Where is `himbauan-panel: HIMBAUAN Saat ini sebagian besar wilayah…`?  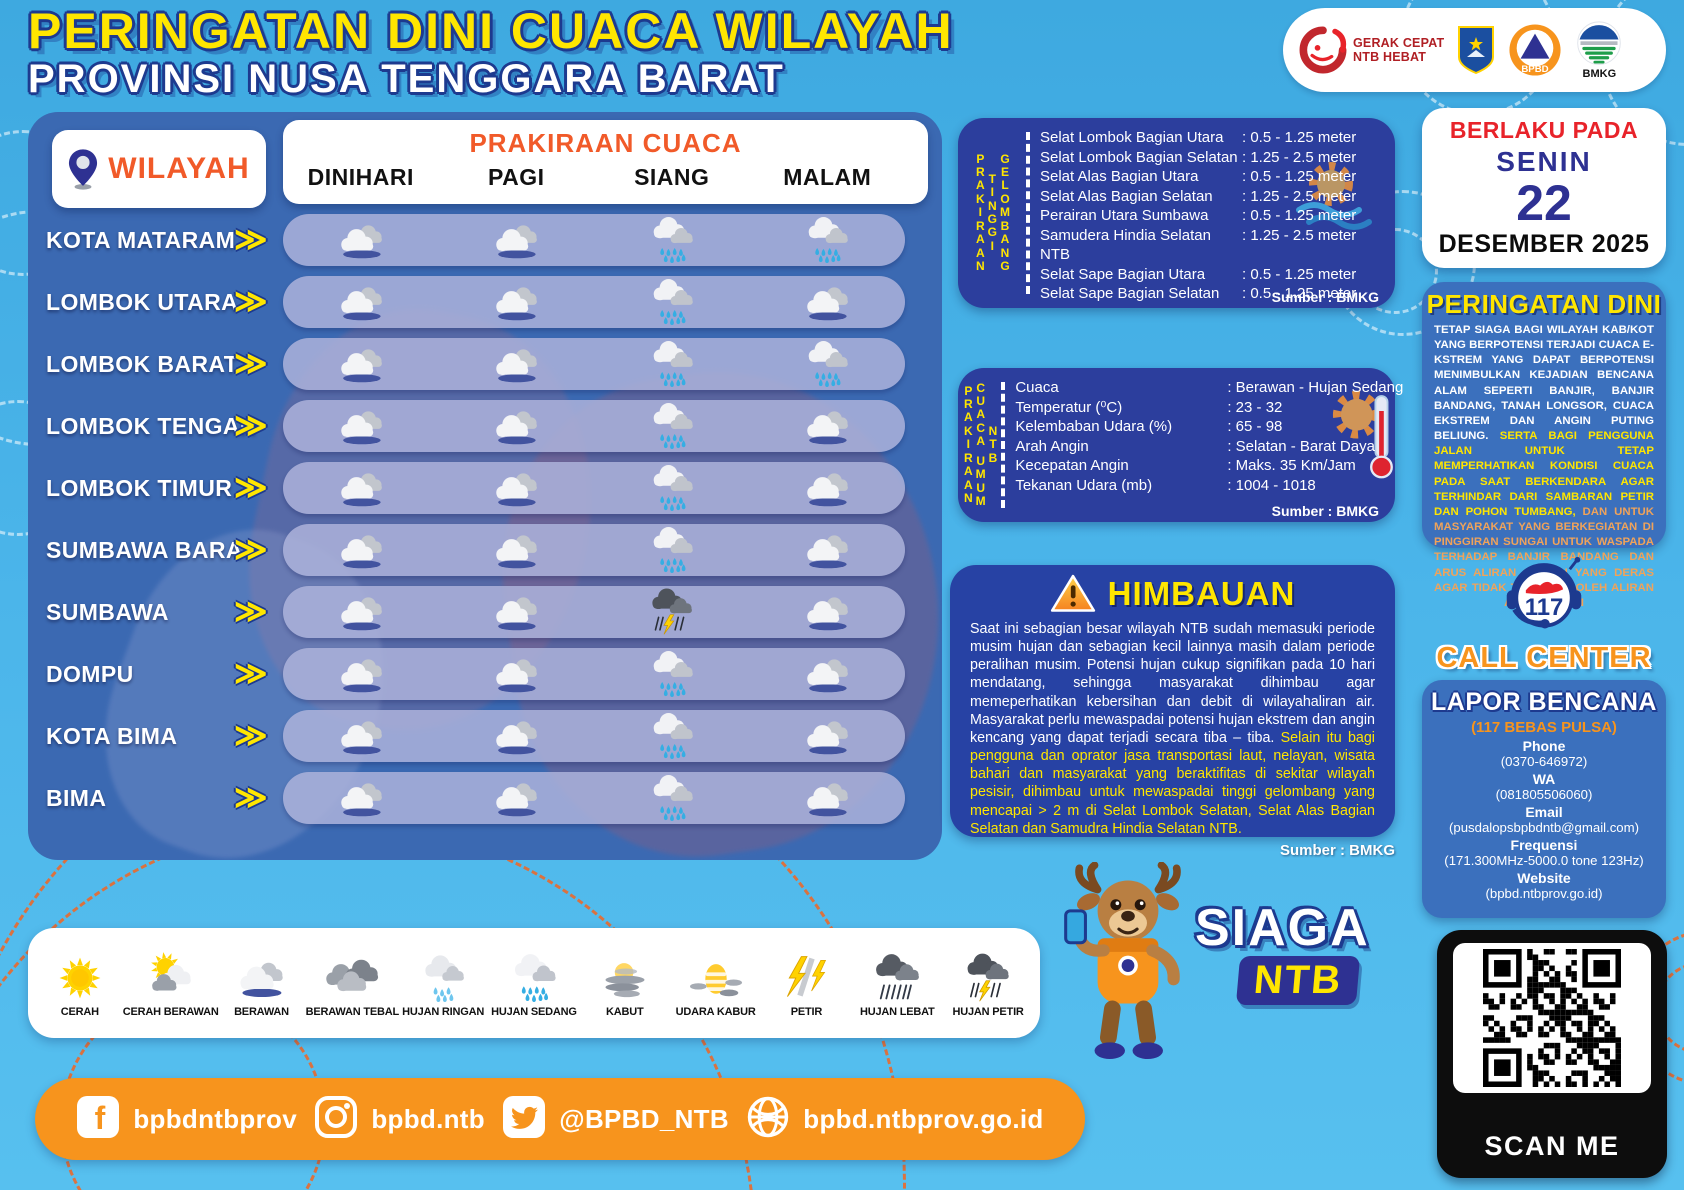 himbauan-panel: HIMBAUAN Saat ini sebagian besar wilayah… is located at coordinates (1172, 701).